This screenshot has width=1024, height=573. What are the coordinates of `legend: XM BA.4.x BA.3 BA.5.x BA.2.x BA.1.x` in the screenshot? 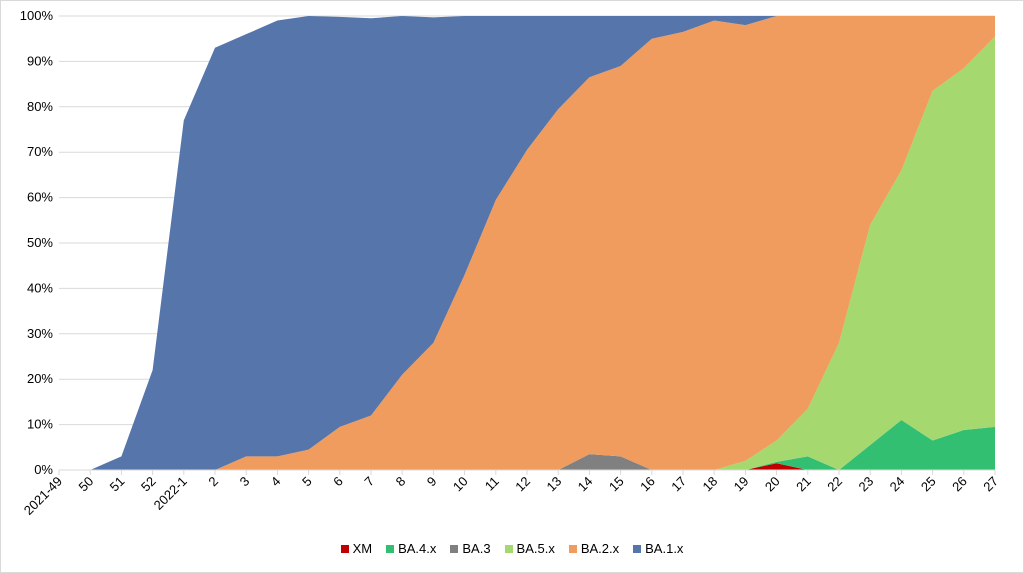 It's located at (512, 548).